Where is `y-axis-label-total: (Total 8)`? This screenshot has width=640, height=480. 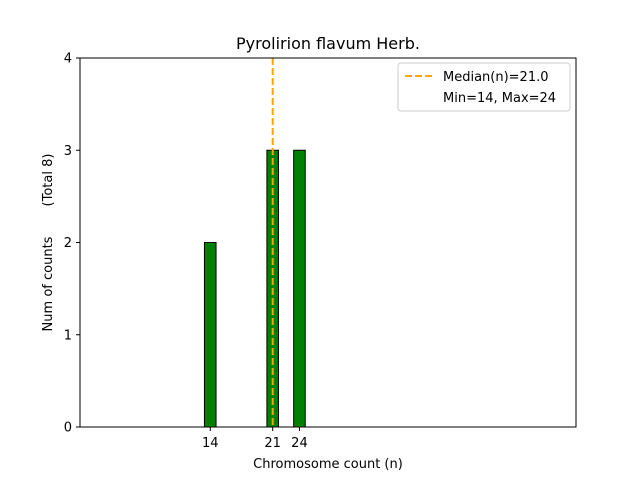 y-axis-label-total: (Total 8) is located at coordinates (48, 180).